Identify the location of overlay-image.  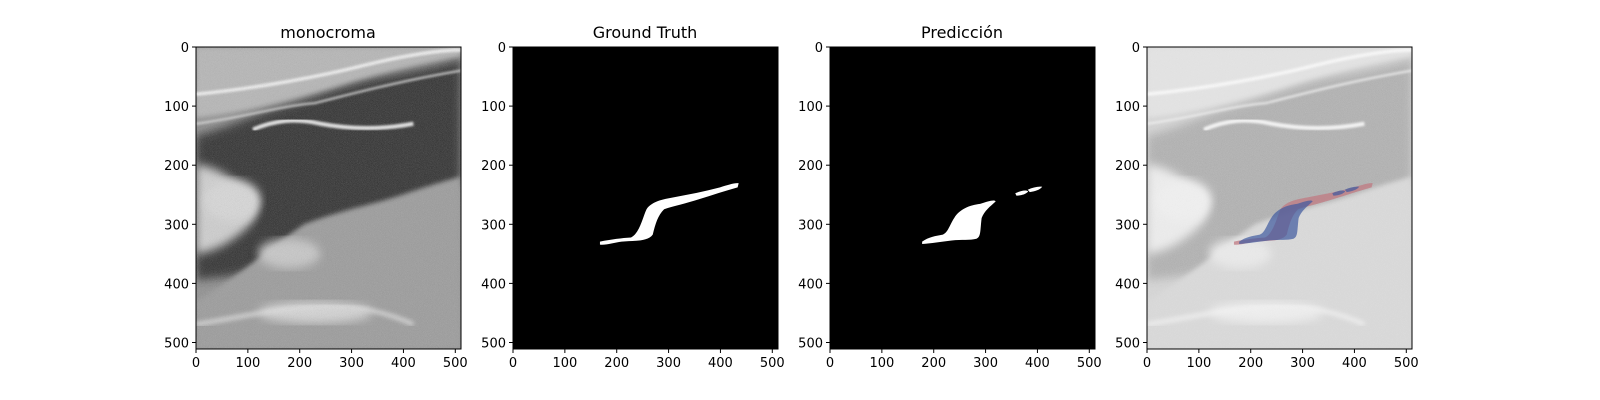
(1279, 198).